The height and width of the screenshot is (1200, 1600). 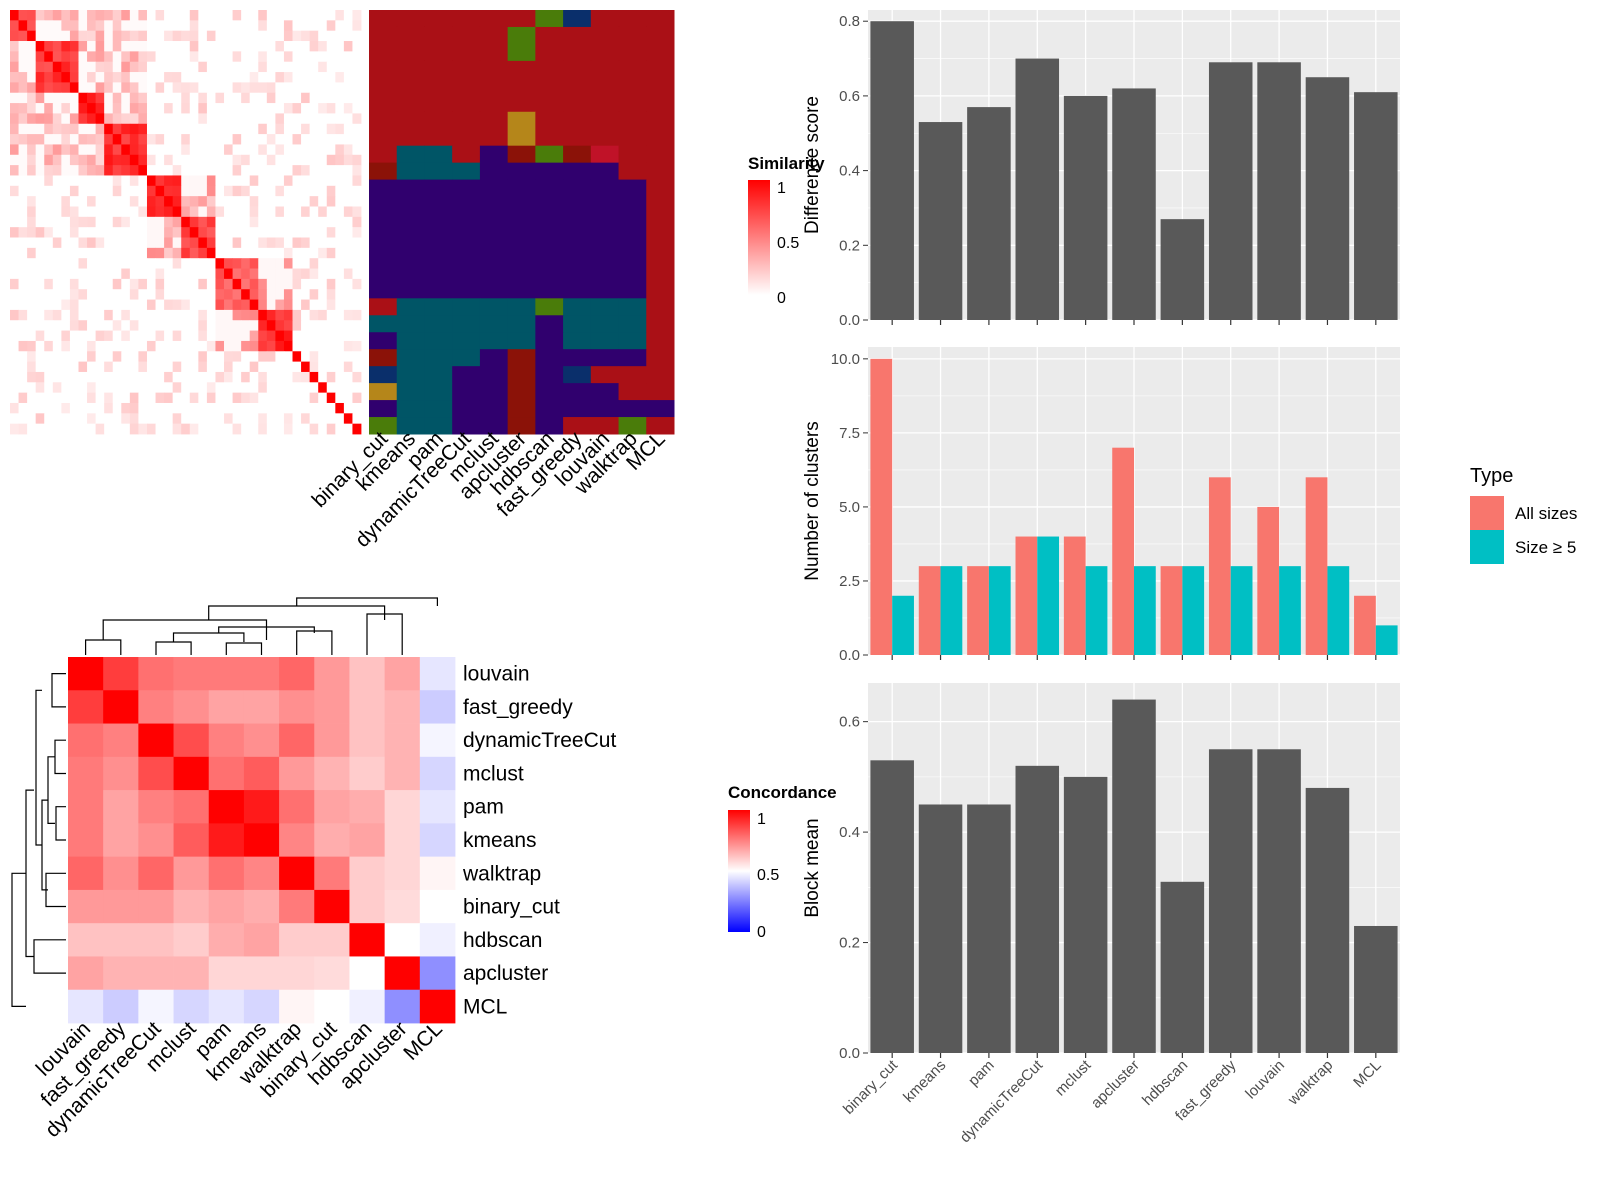 I want to click on type-legend-title: Type, so click(x=1491, y=476).